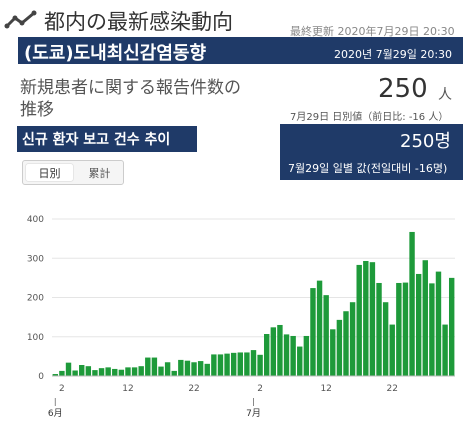 Image resolution: width=470 pixels, height=429 pixels. I want to click on case-count-unit: 人, so click(445, 95).